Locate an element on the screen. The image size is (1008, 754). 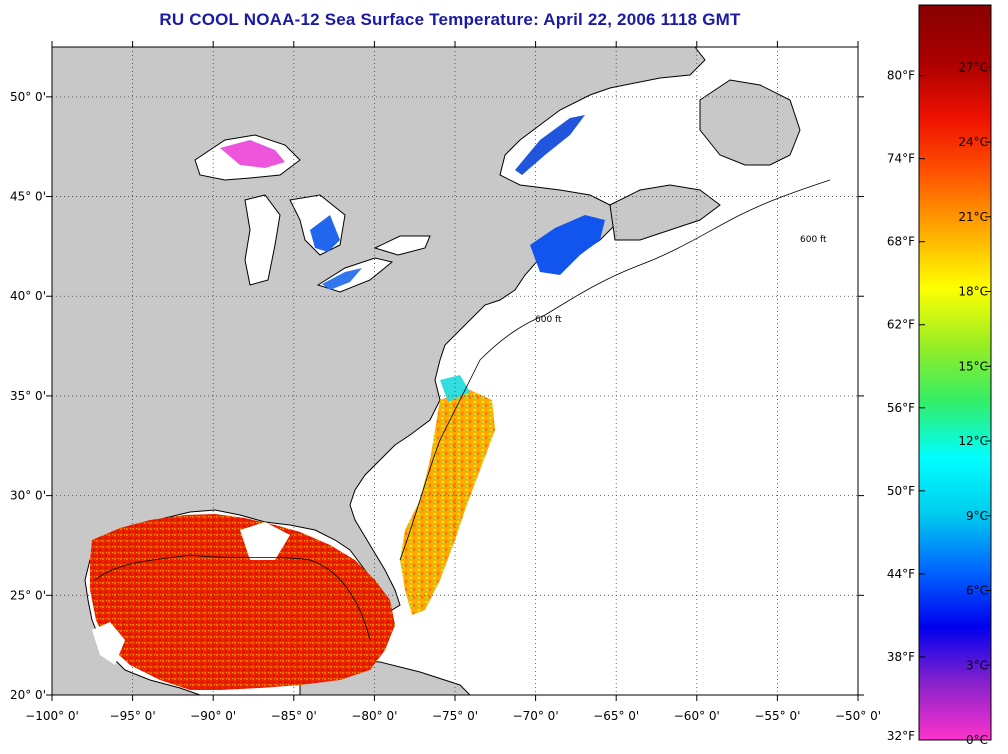
gulf-of-maine-data is located at coordinates (567, 245).